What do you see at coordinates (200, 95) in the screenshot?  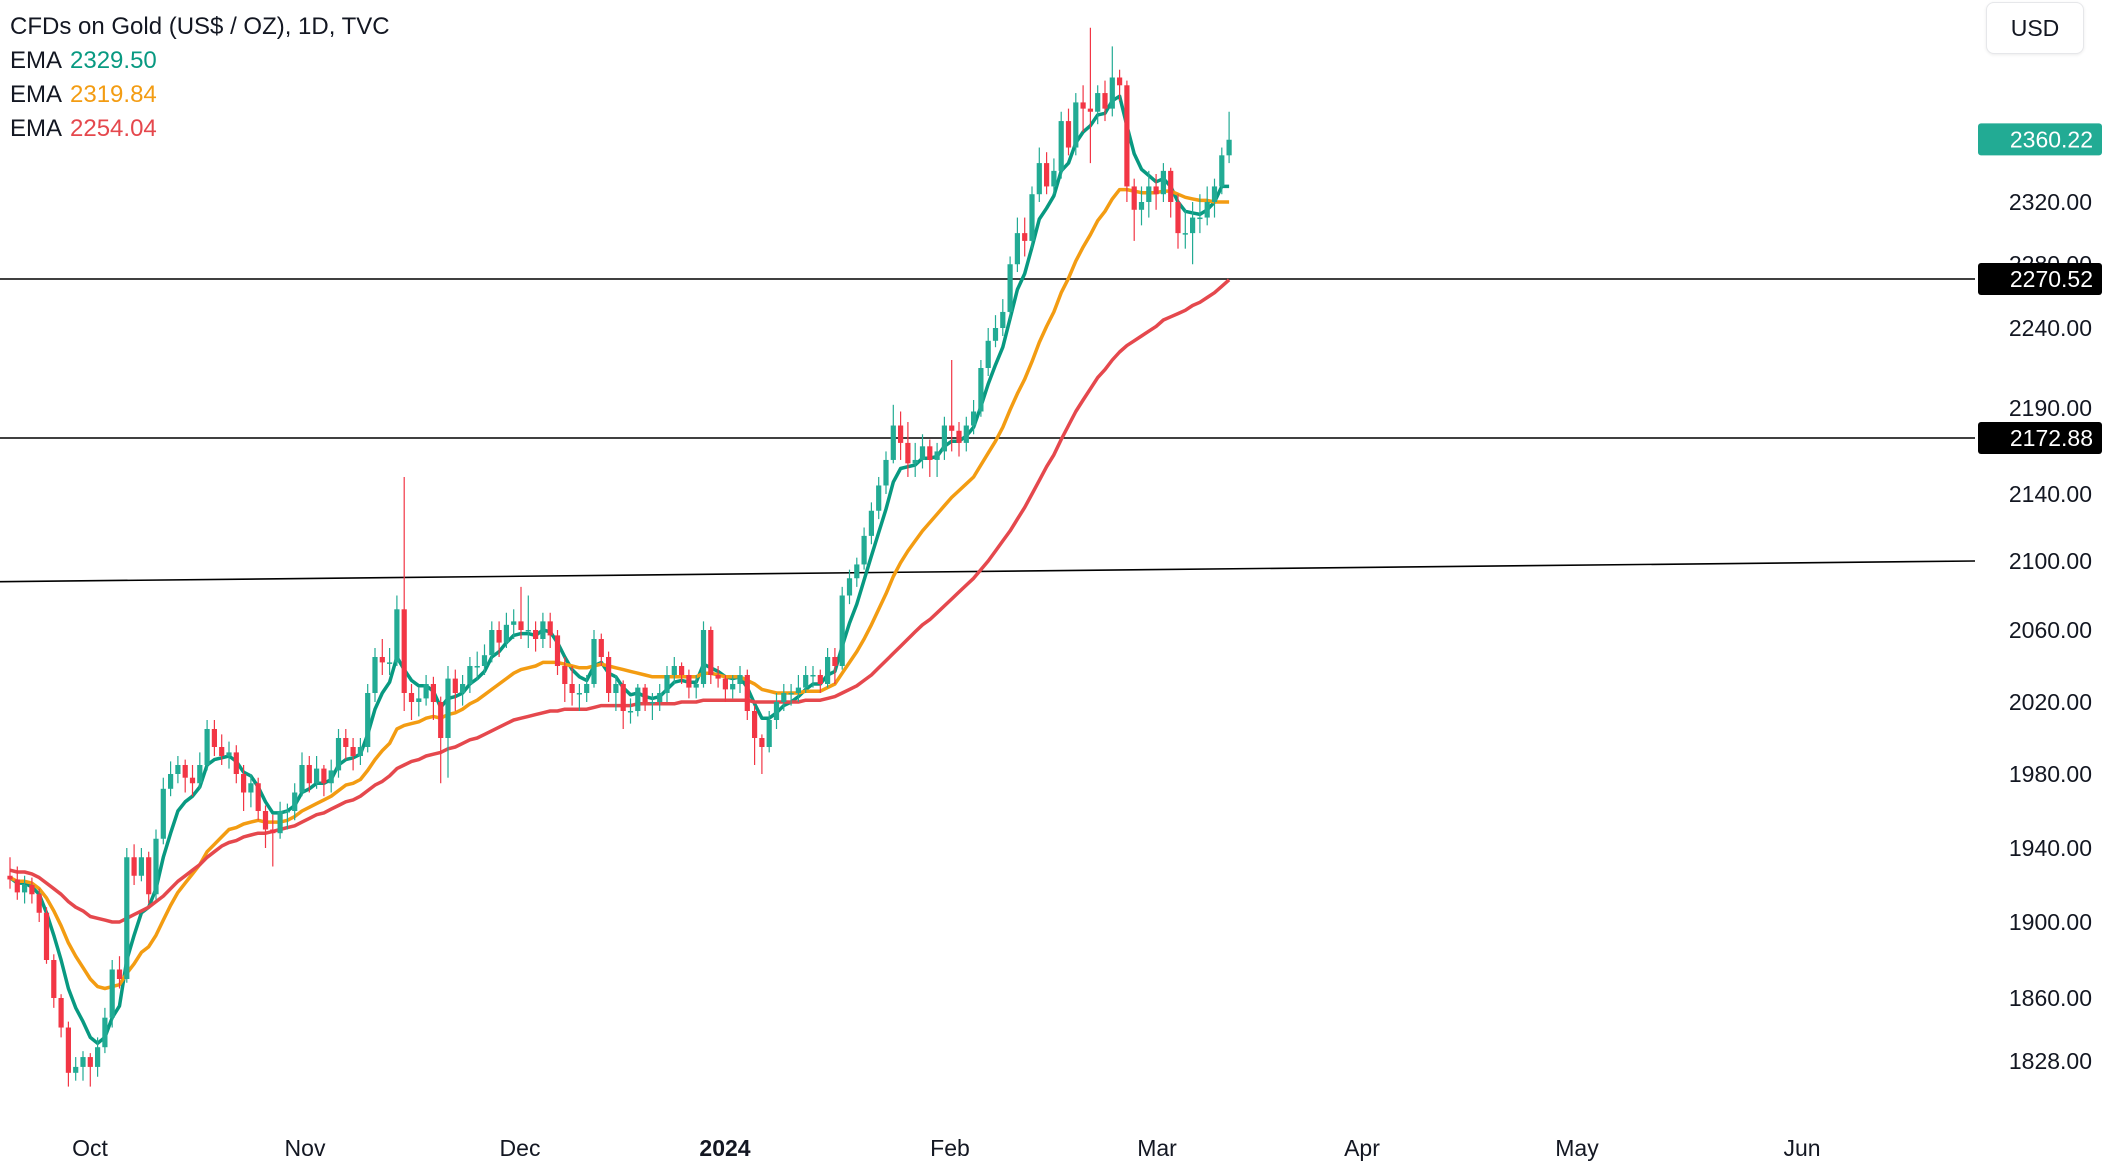 I see `legend-ema-2: EMA 2319.84` at bounding box center [200, 95].